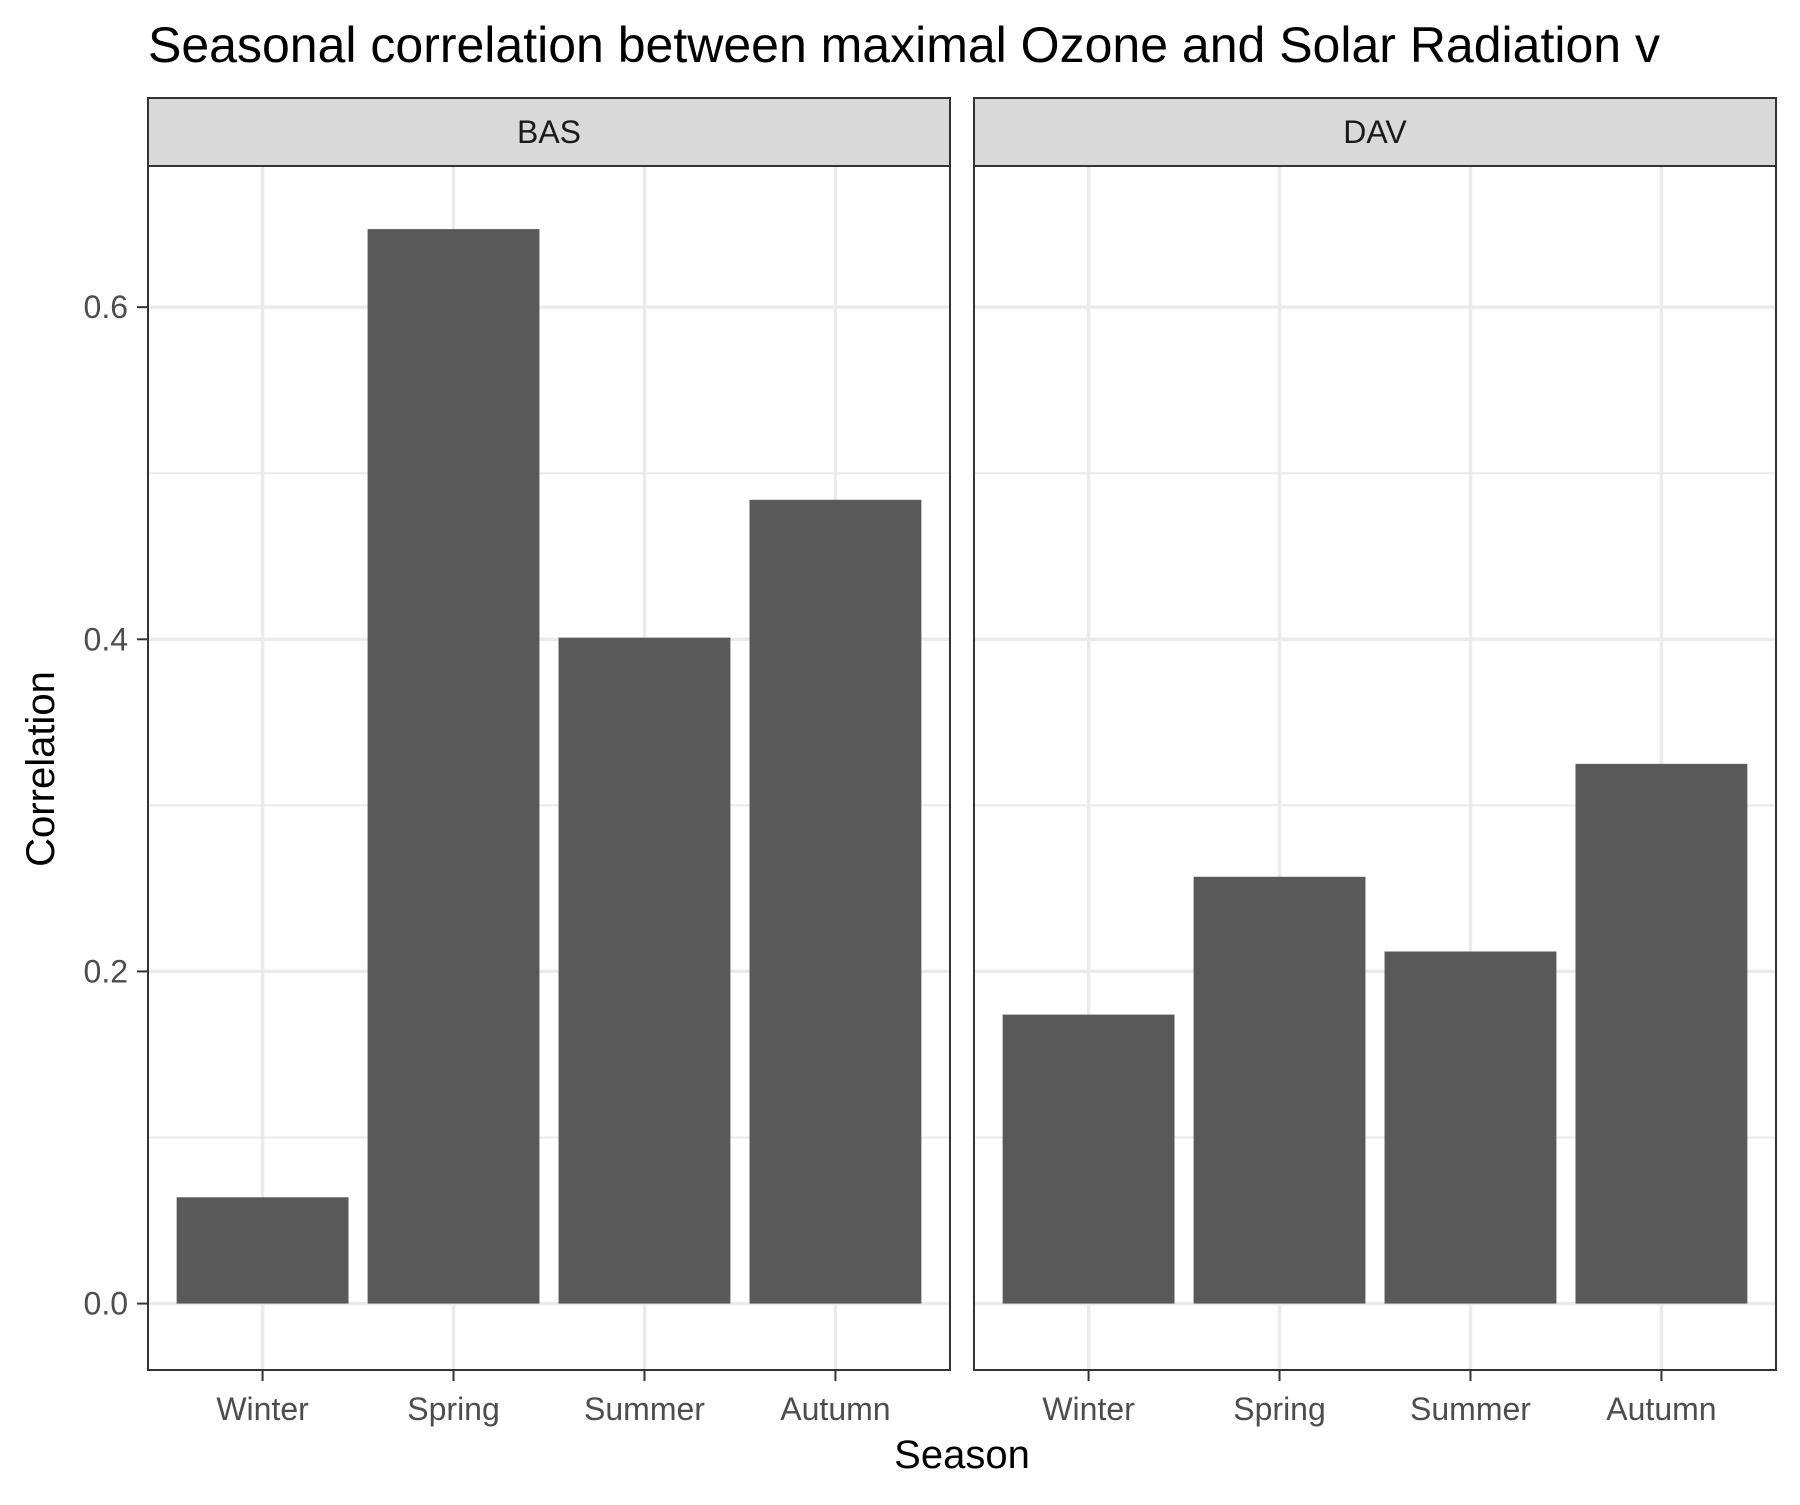  Describe the element at coordinates (644, 970) in the screenshot. I see `bar-bas-summer` at that location.